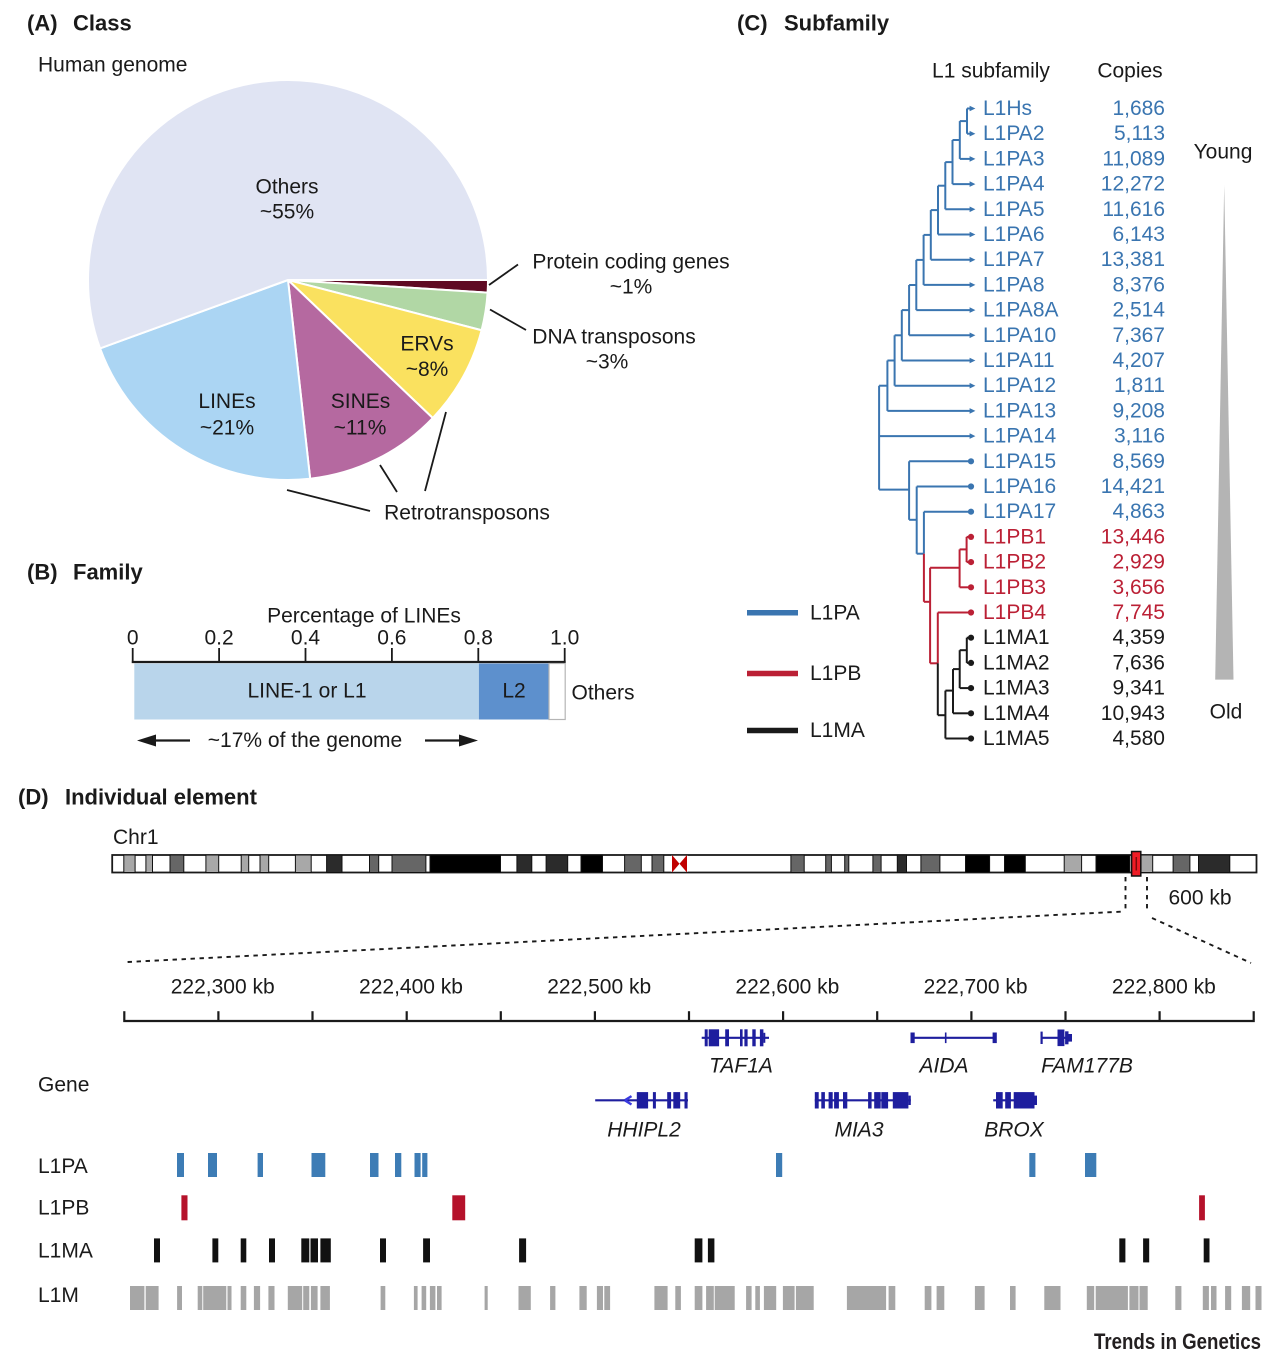  Describe the element at coordinates (1019, 486) in the screenshot. I see `svg-text: L1PA16` at that location.